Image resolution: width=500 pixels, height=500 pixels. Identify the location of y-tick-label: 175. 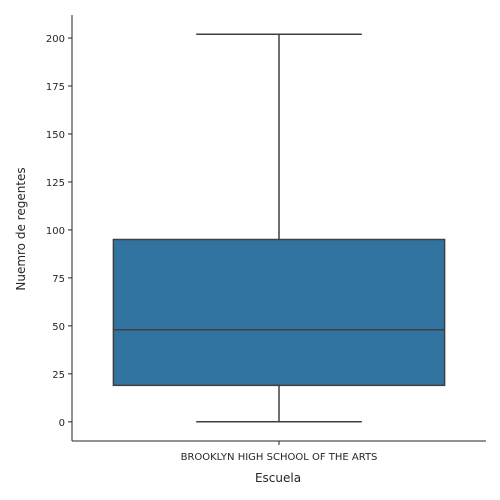
(55, 87).